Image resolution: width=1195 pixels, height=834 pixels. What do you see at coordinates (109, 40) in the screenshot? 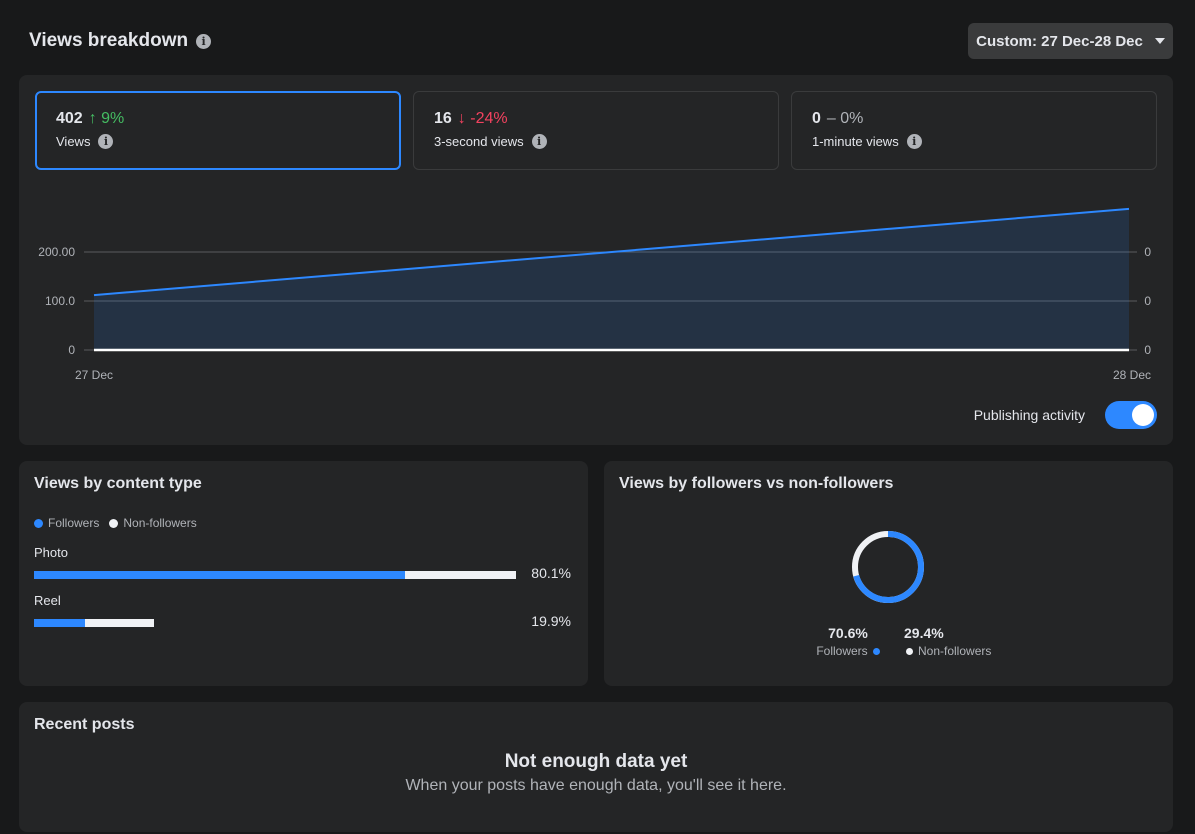
I see `page-title-text: Views breakdown` at bounding box center [109, 40].